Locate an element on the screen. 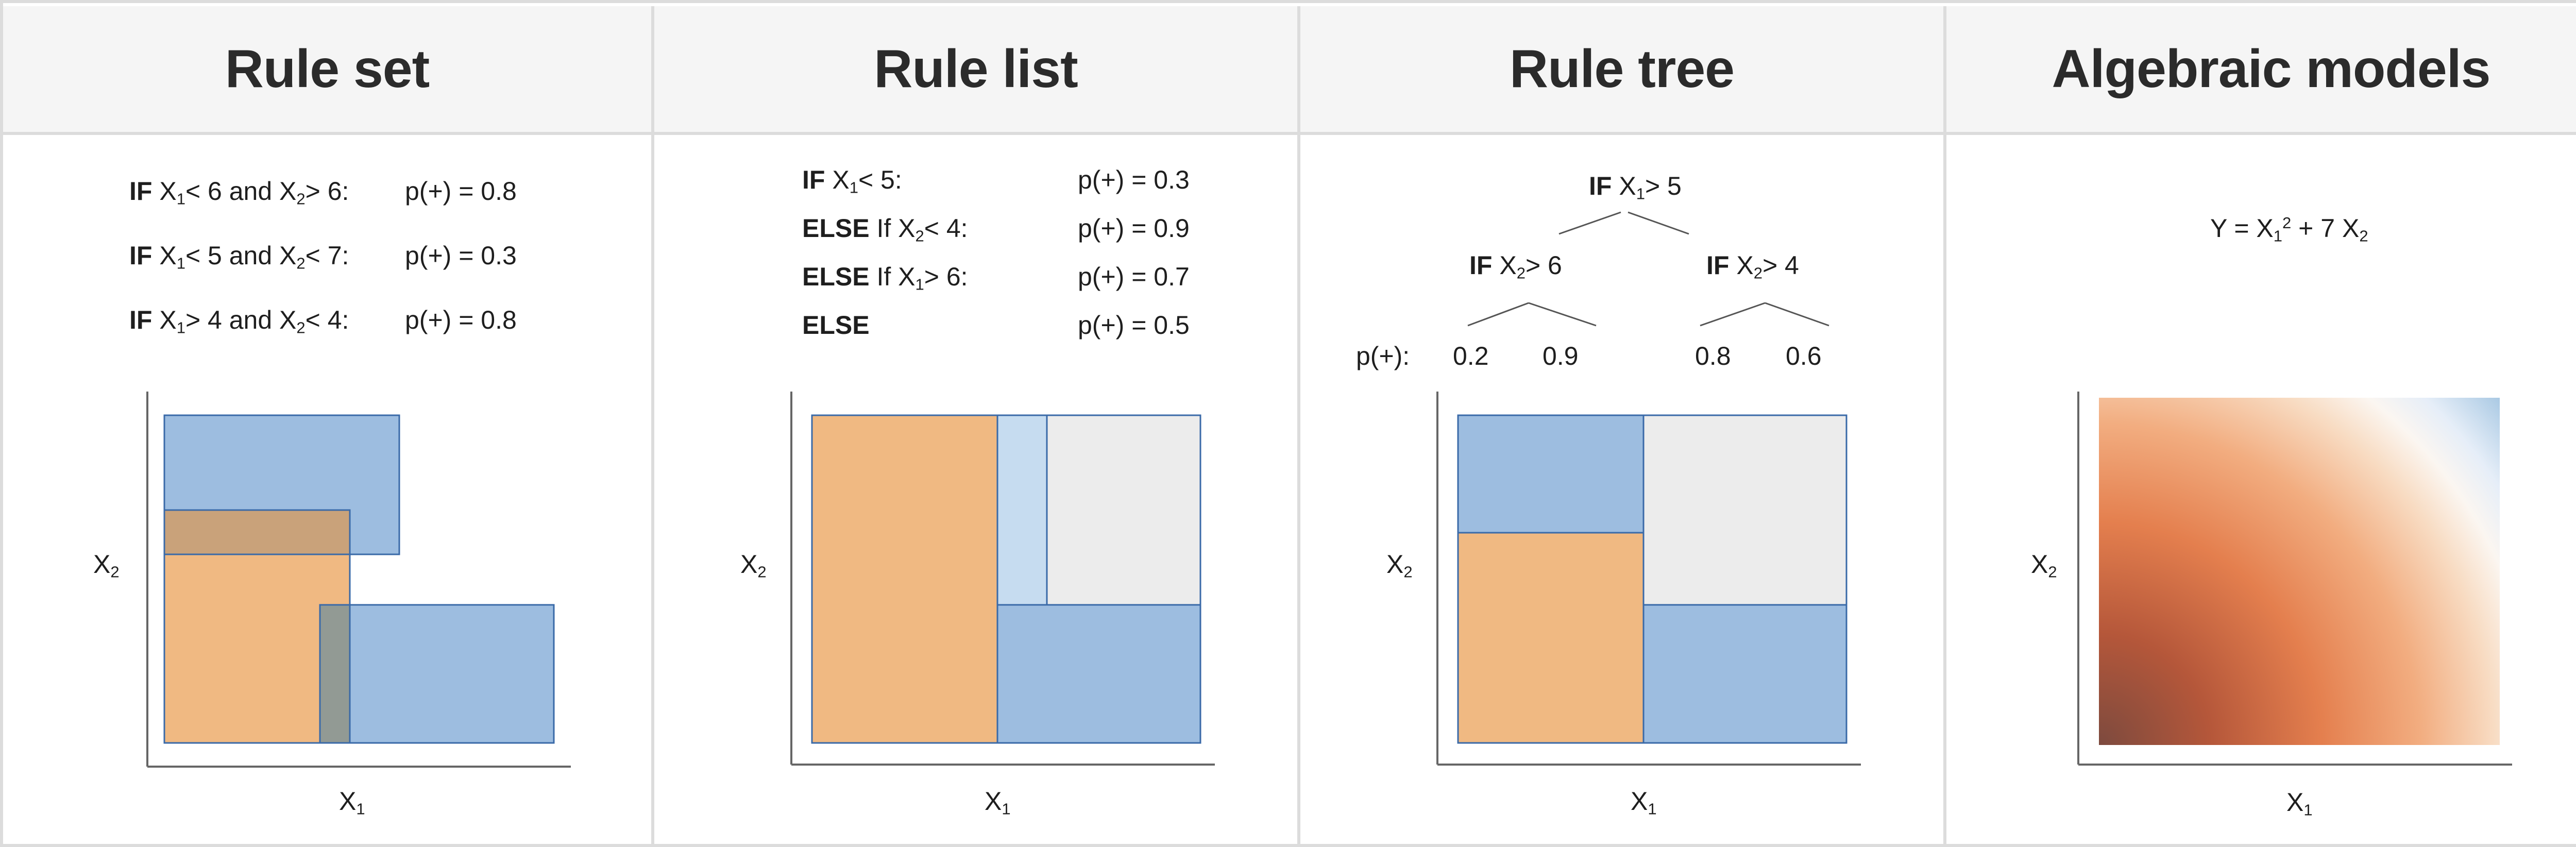  rule-condition: If X1> 6: is located at coordinates (918, 278).